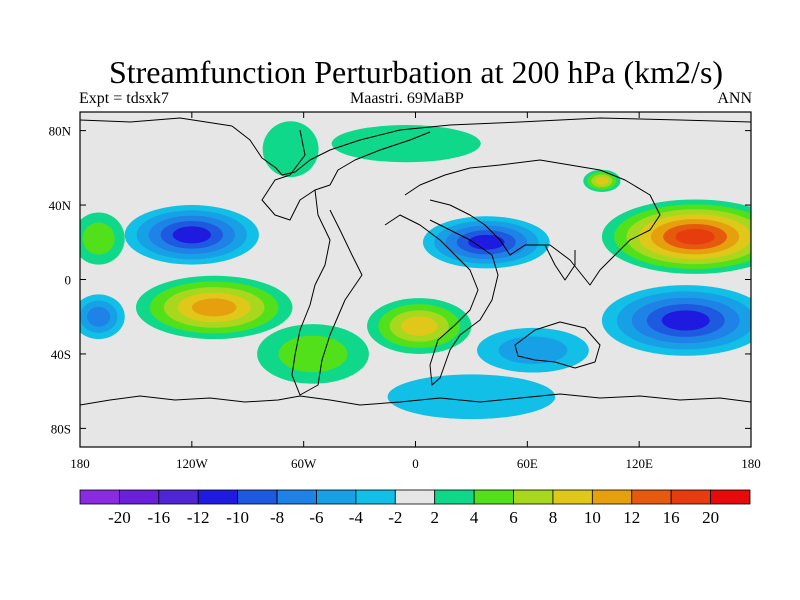 The width and height of the screenshot is (800, 600). What do you see at coordinates (671, 517) in the screenshot?
I see `colorbar-label: 16` at bounding box center [671, 517].